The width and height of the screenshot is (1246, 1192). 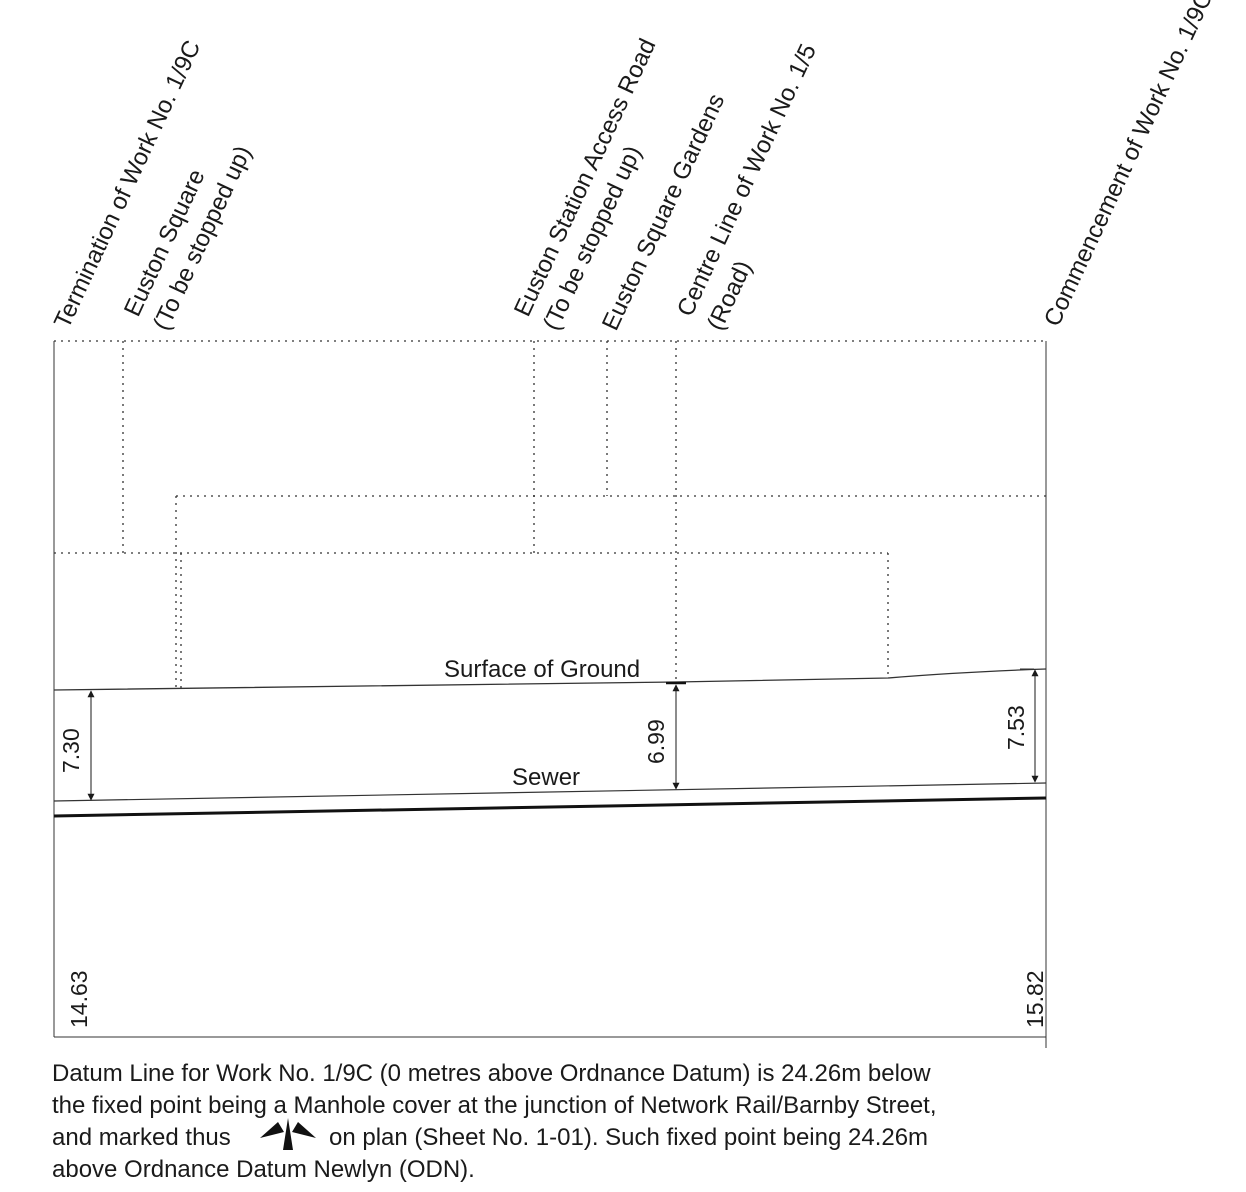 I want to click on left-depth-value: 7.30, so click(x=71, y=750).